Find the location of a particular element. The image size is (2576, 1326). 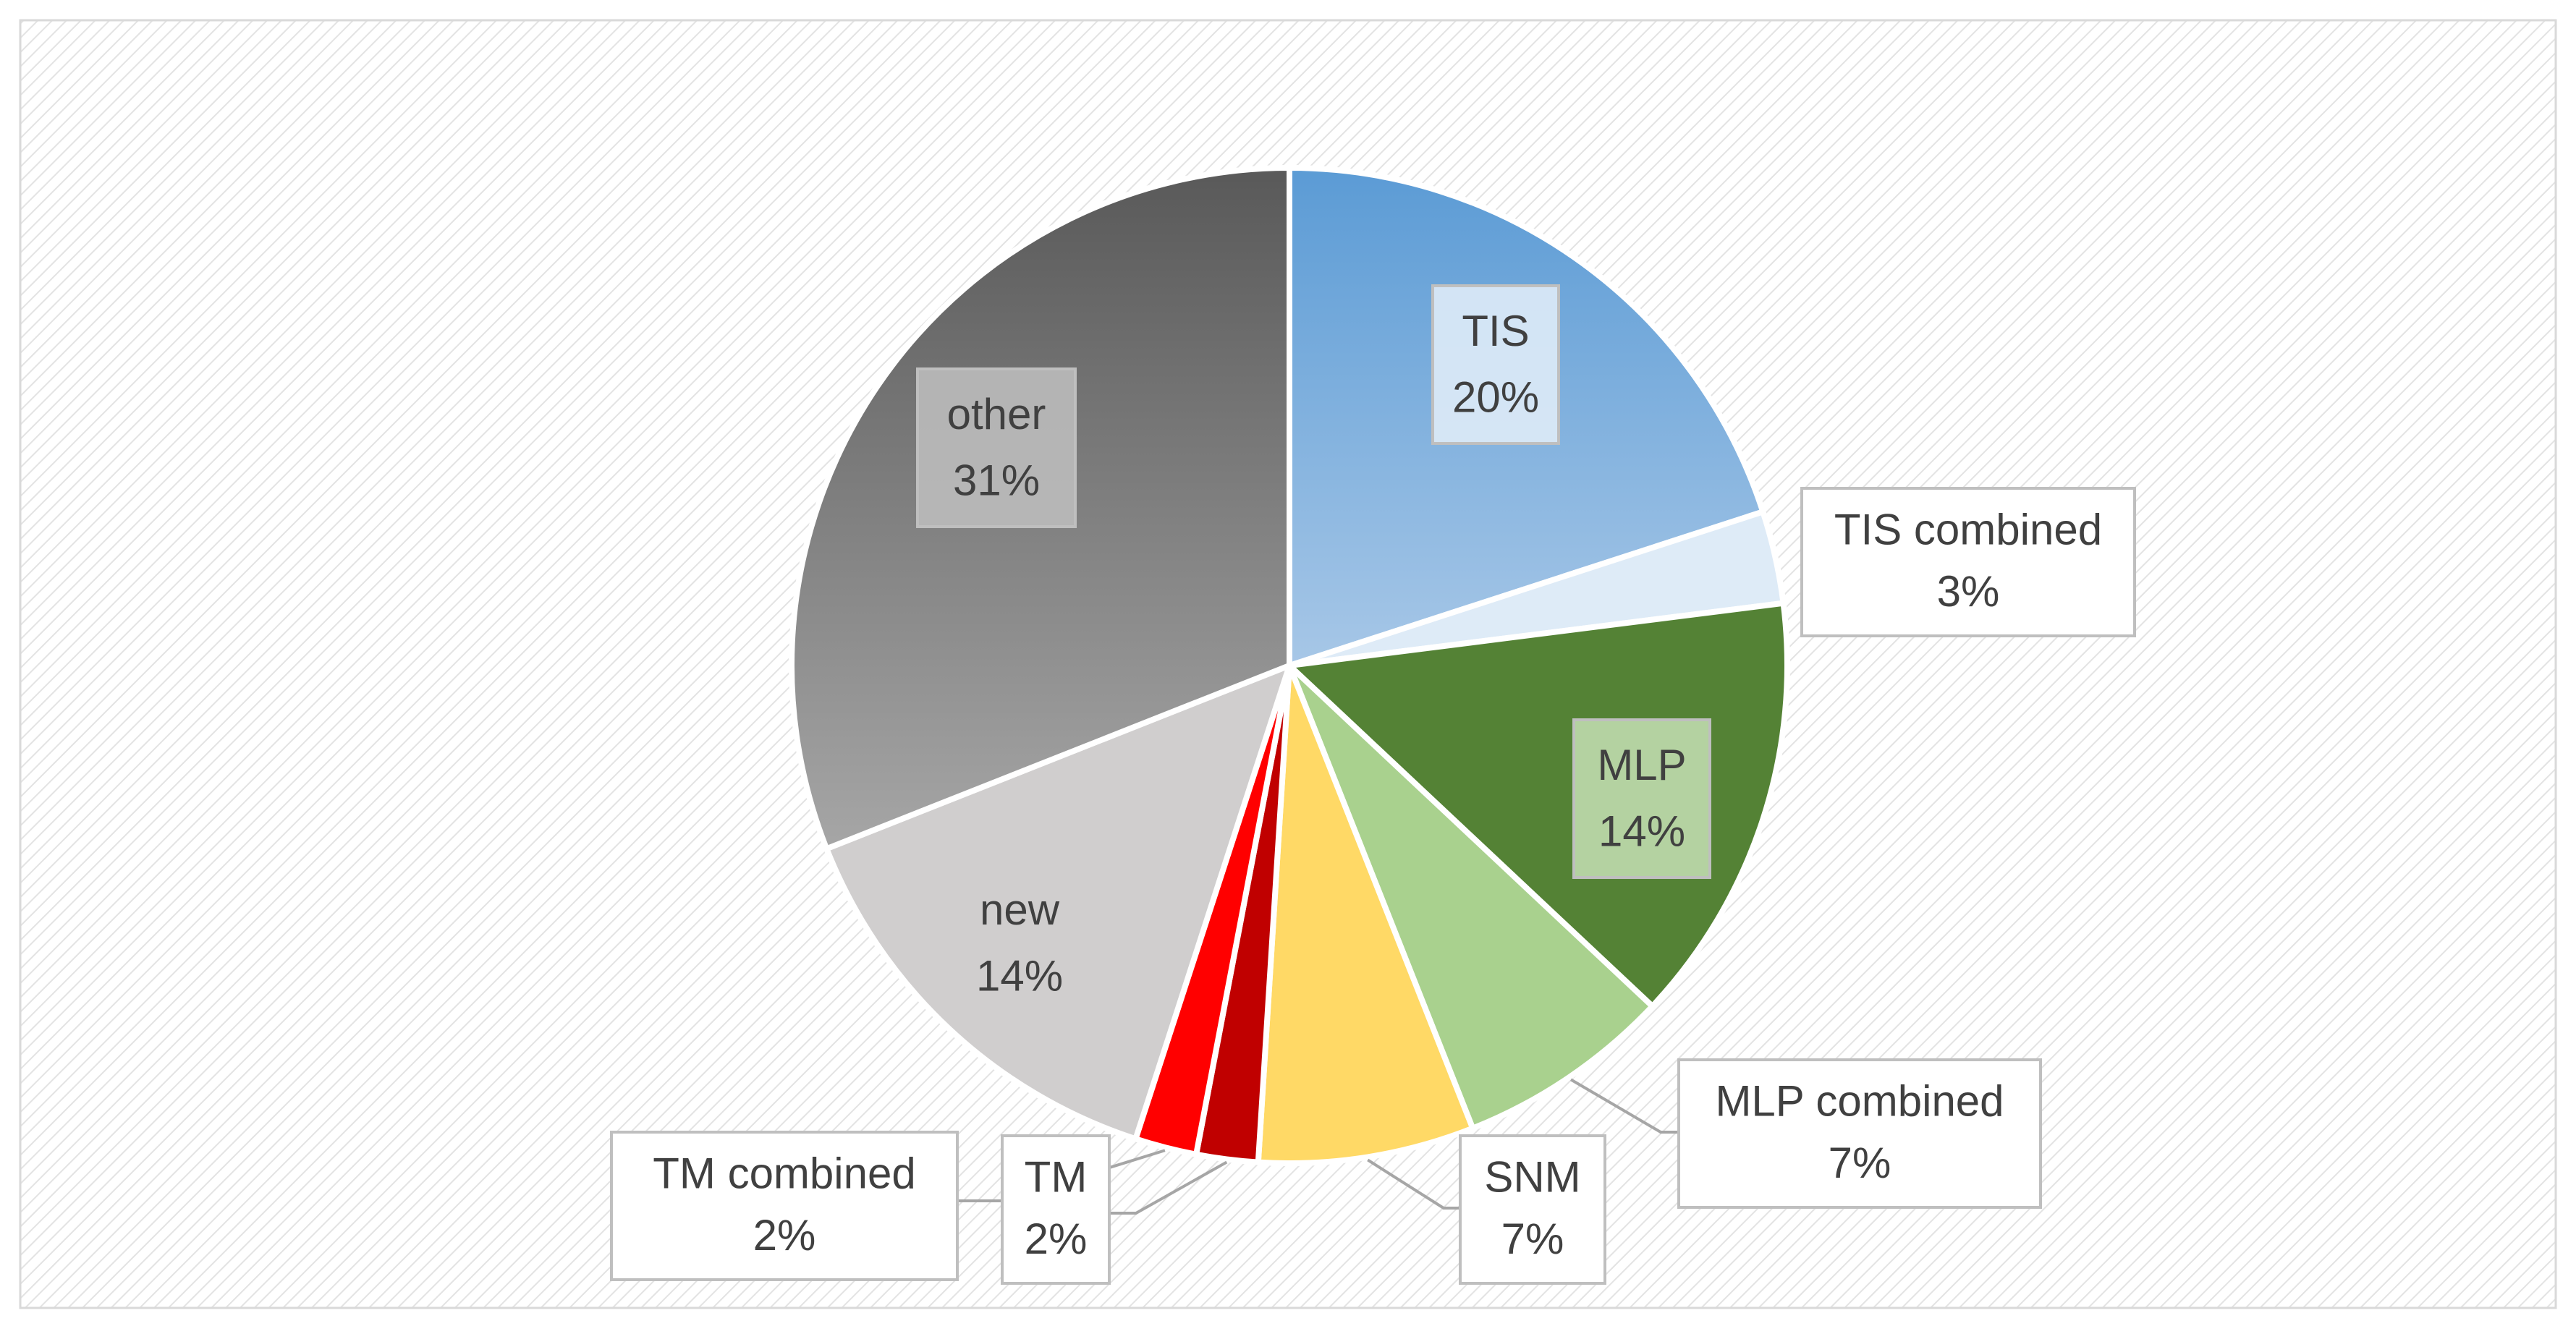

data-label-category-tis-combined: TIS combined is located at coordinates (1968, 530).